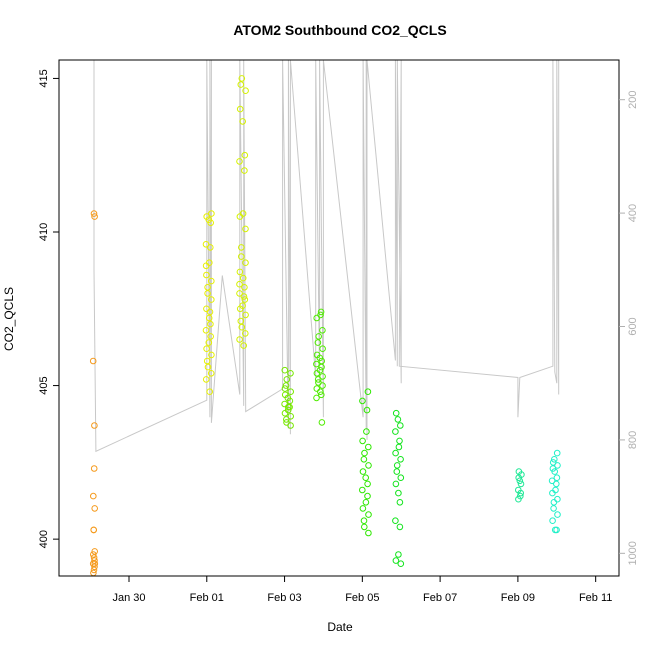 This screenshot has height=650, width=650. Describe the element at coordinates (44, 78) in the screenshot. I see `y-tick-label: 415` at that location.